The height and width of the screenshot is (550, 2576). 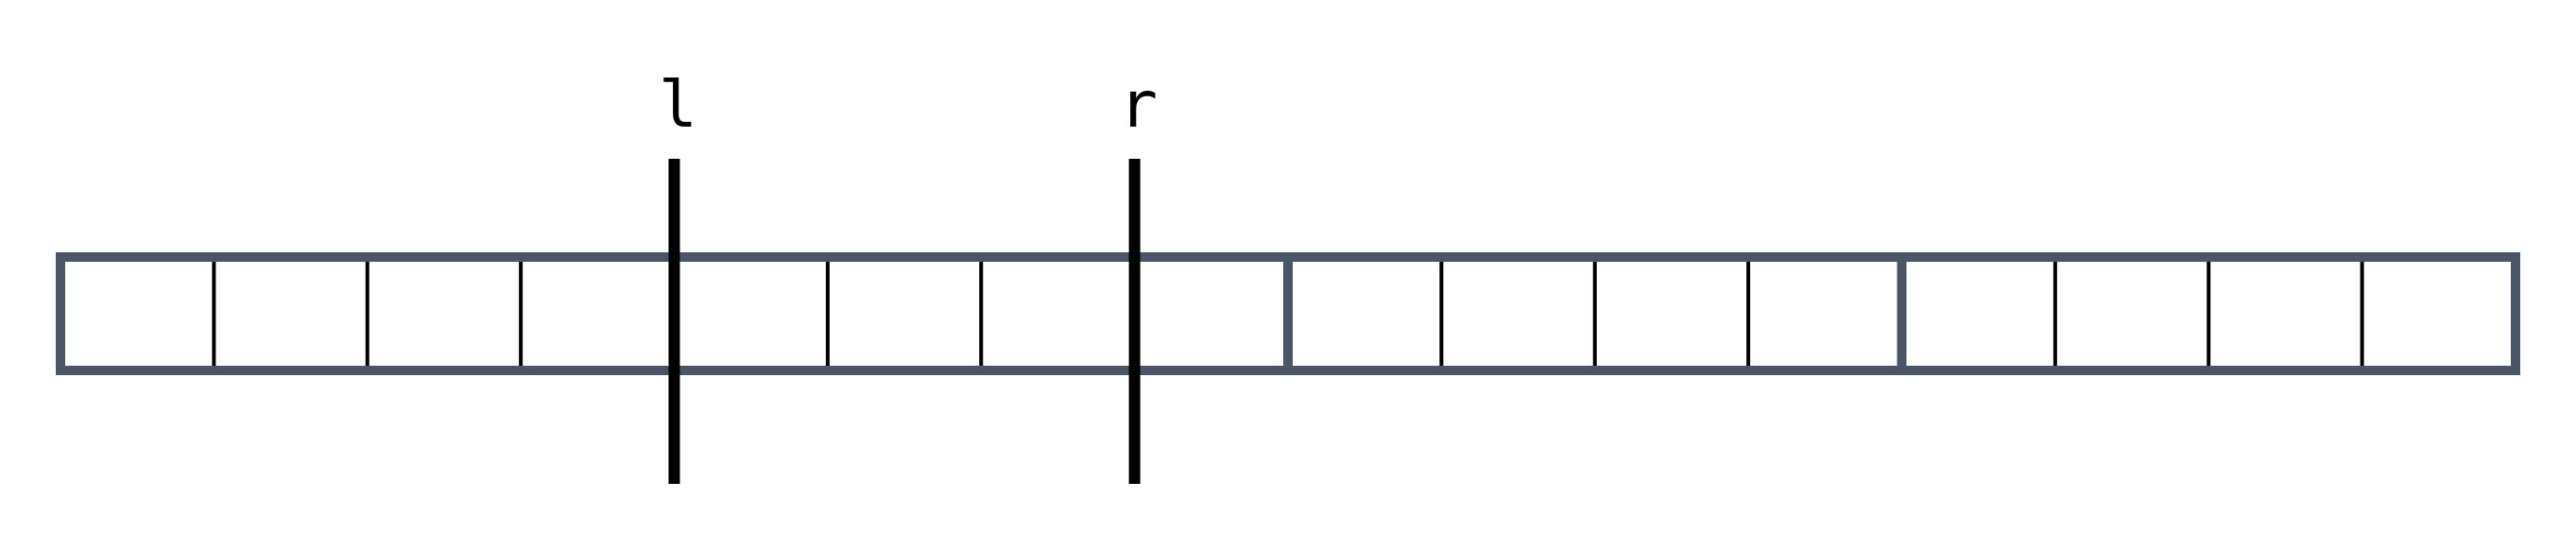 What do you see at coordinates (1138, 276) in the screenshot?
I see `pointer-r: r` at bounding box center [1138, 276].